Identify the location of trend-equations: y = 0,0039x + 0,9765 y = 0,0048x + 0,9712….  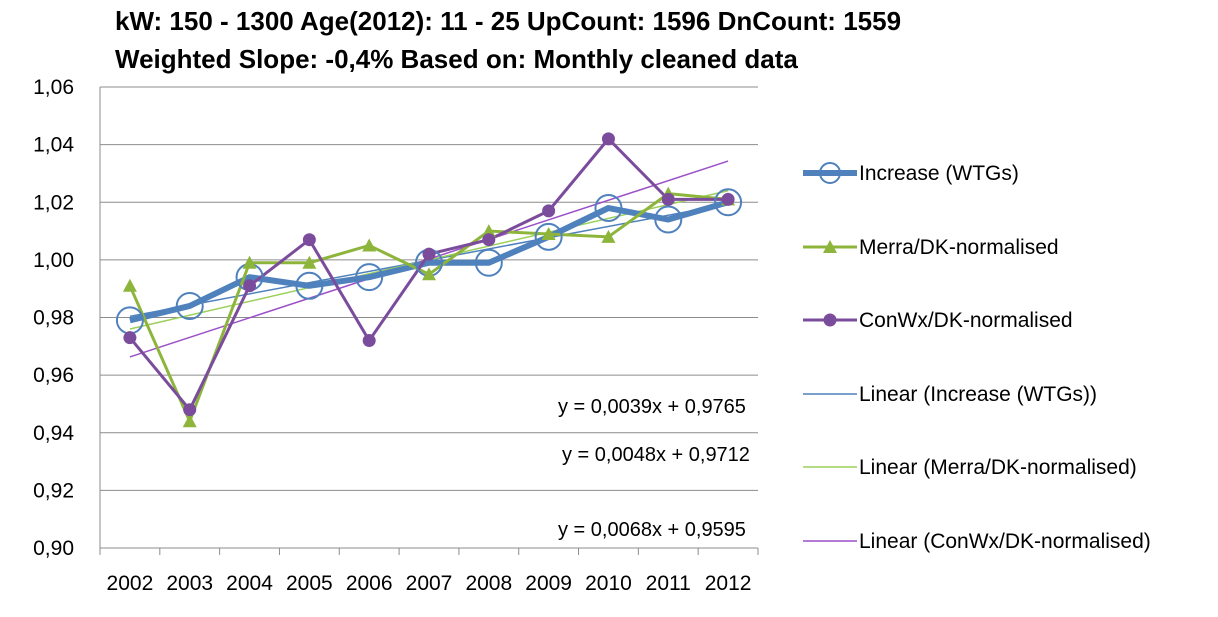
(654, 468).